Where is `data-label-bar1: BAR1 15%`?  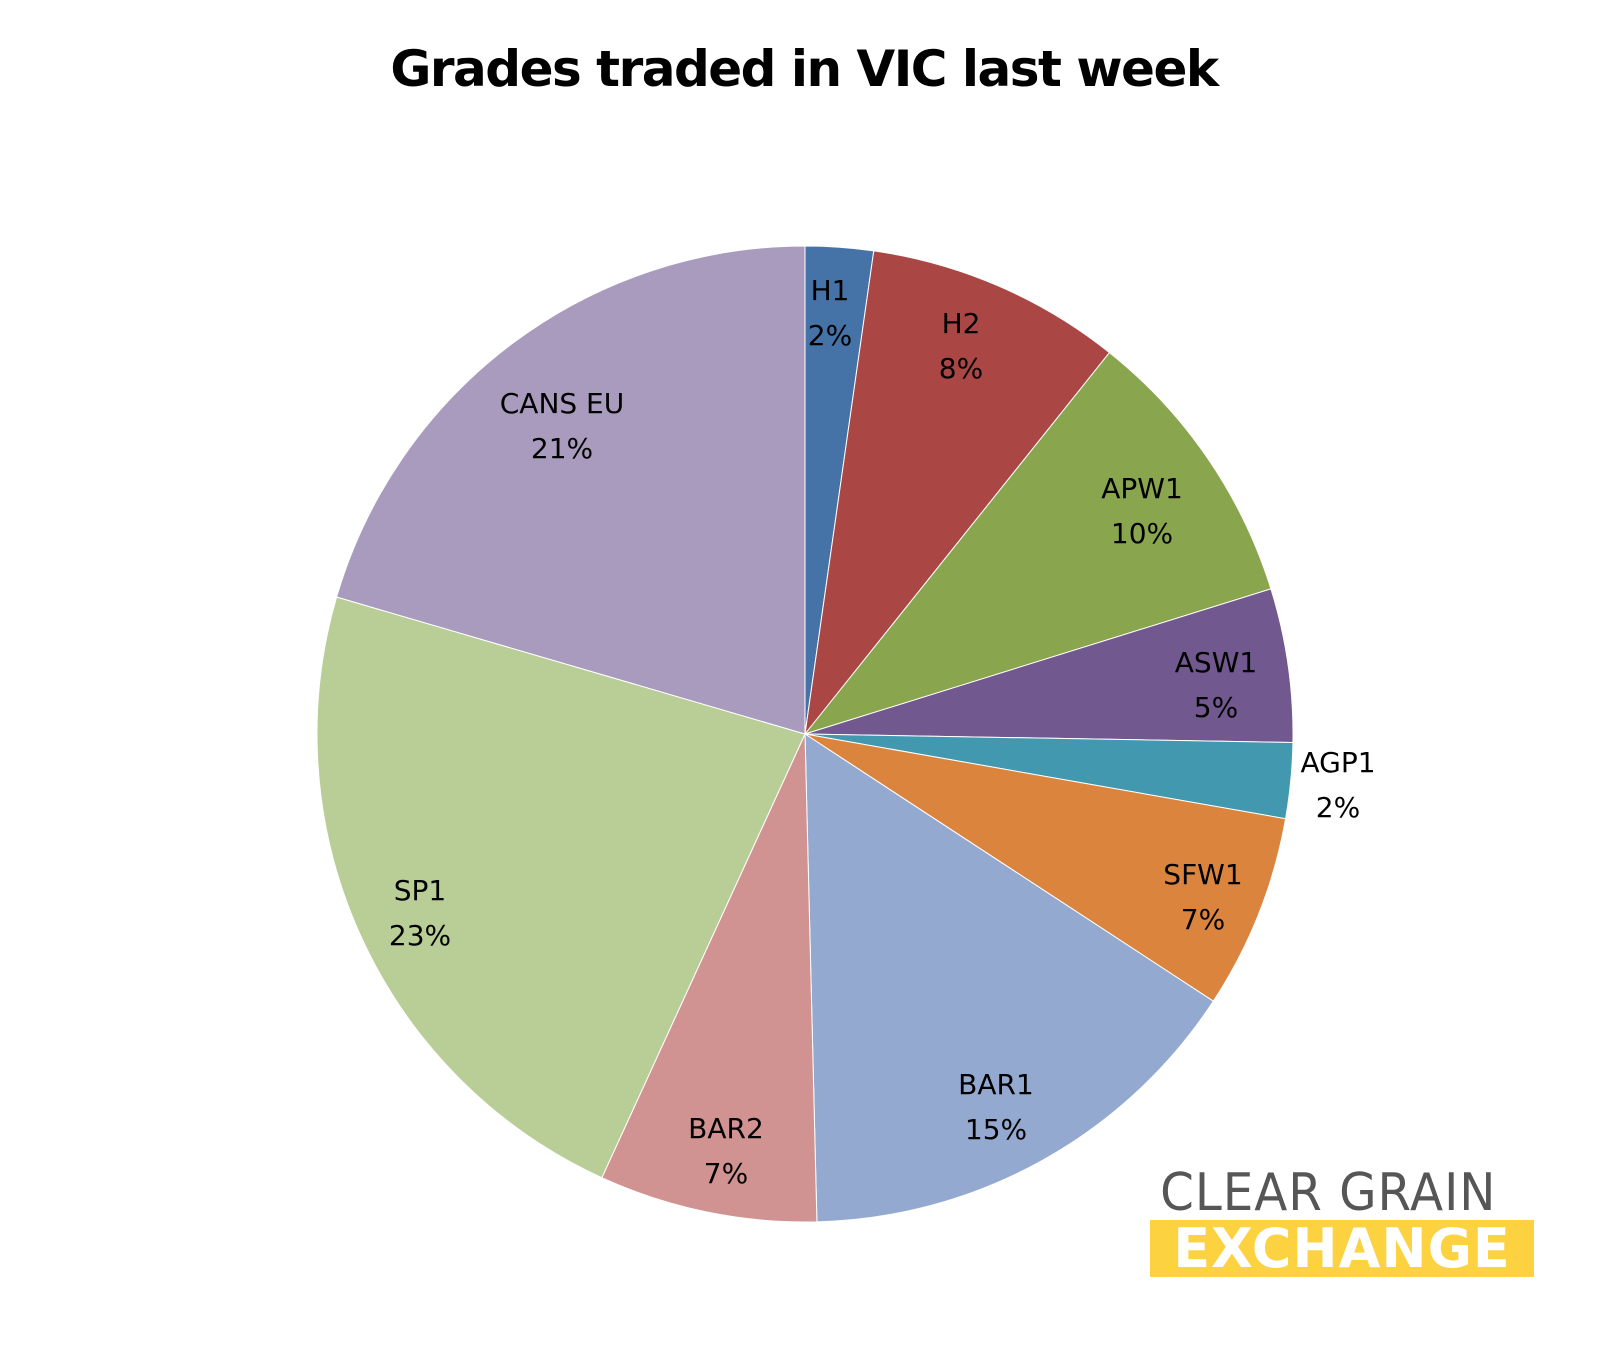 data-label-bar1: BAR1 15% is located at coordinates (996, 1107).